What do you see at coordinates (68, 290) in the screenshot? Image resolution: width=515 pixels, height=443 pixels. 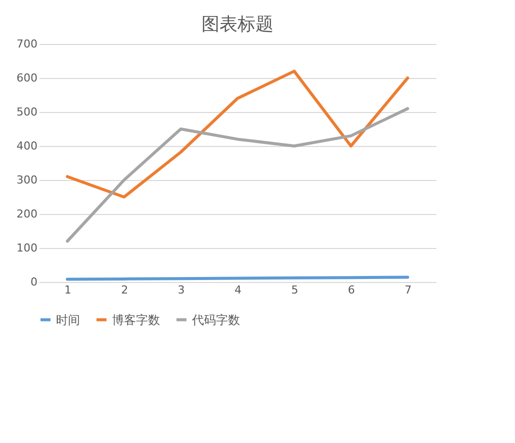 I see `x-tick-label: 1` at bounding box center [68, 290].